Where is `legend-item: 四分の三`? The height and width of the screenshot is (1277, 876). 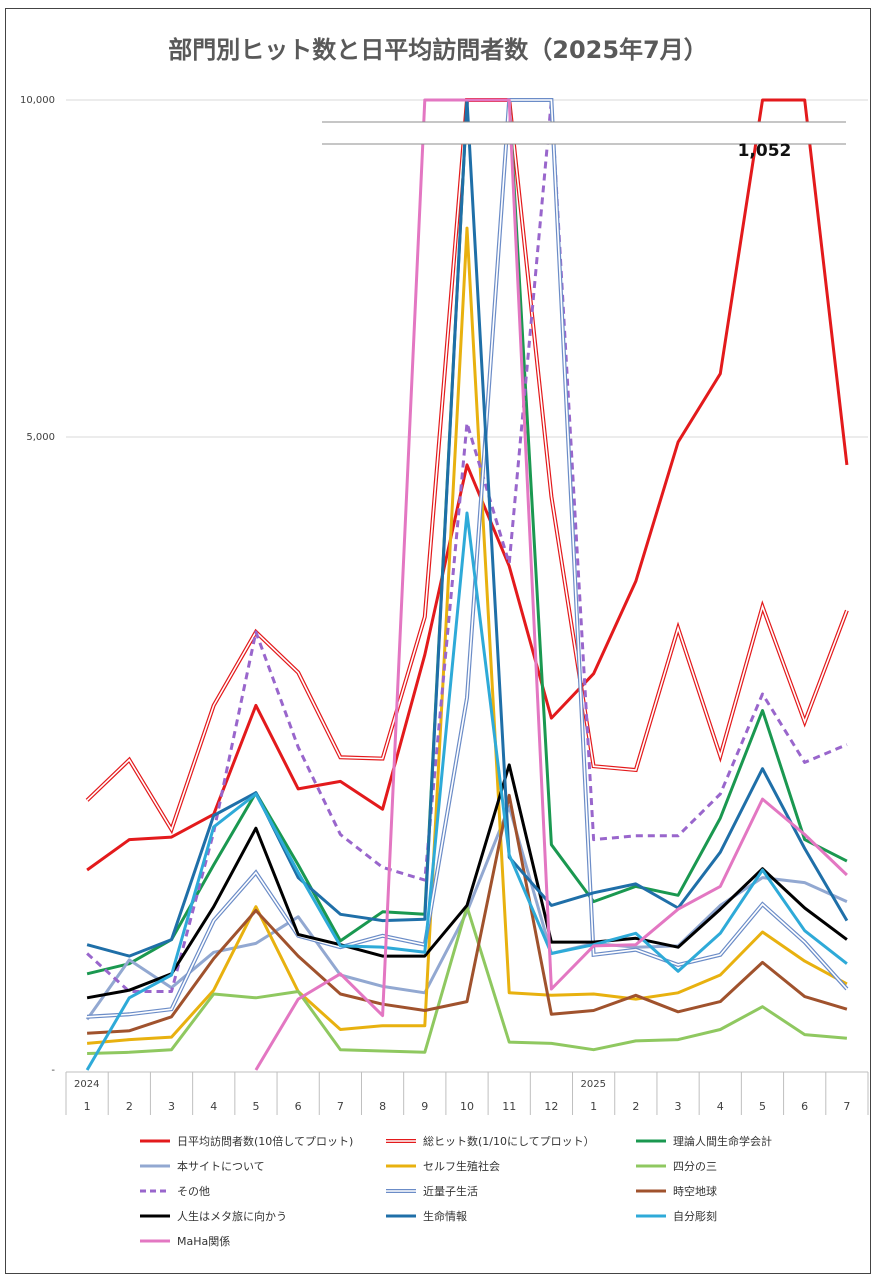 legend-item: 四分の三 is located at coordinates (676, 1166).